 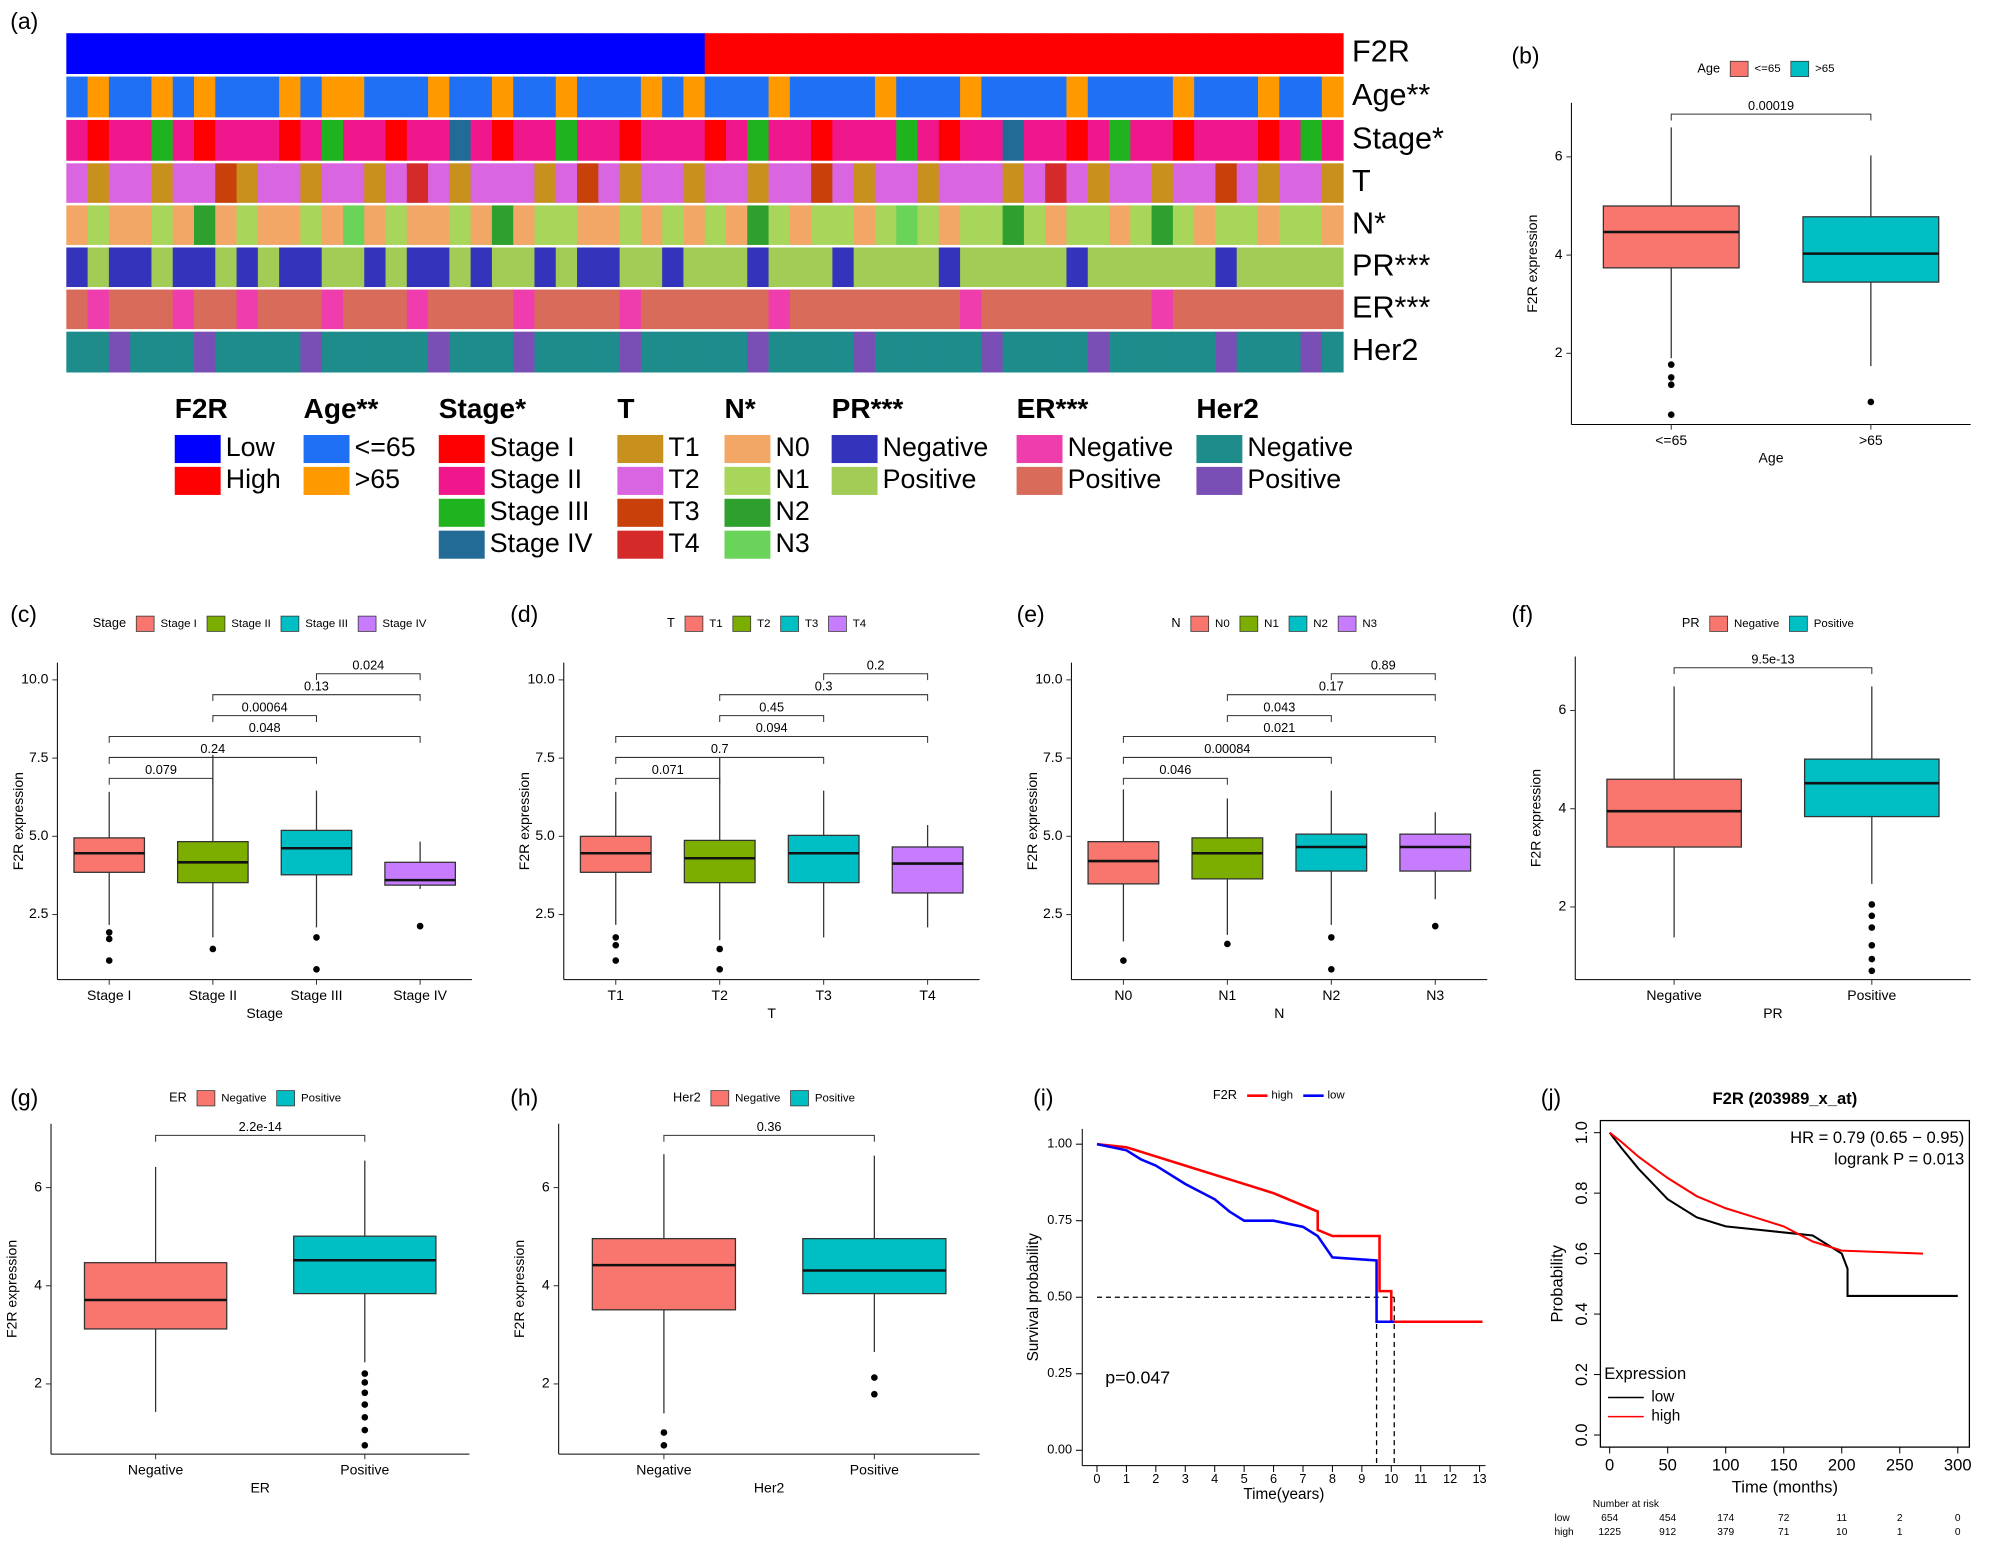 I want to click on y-tick-label: 6, so click(x=546, y=1186).